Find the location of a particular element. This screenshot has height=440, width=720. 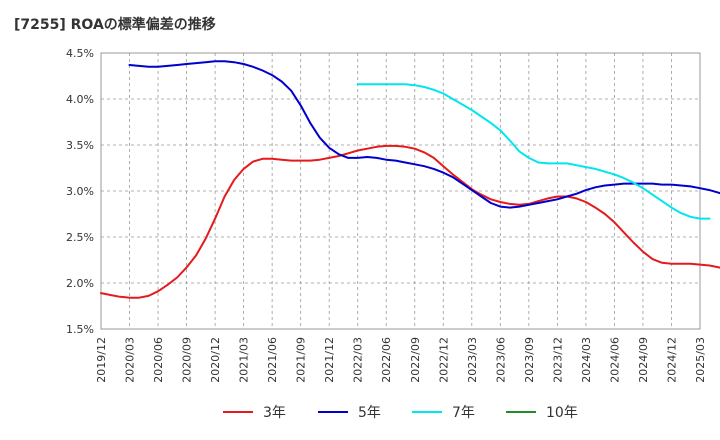

x-tick-label: 2022/03 is located at coordinates (358, 360).